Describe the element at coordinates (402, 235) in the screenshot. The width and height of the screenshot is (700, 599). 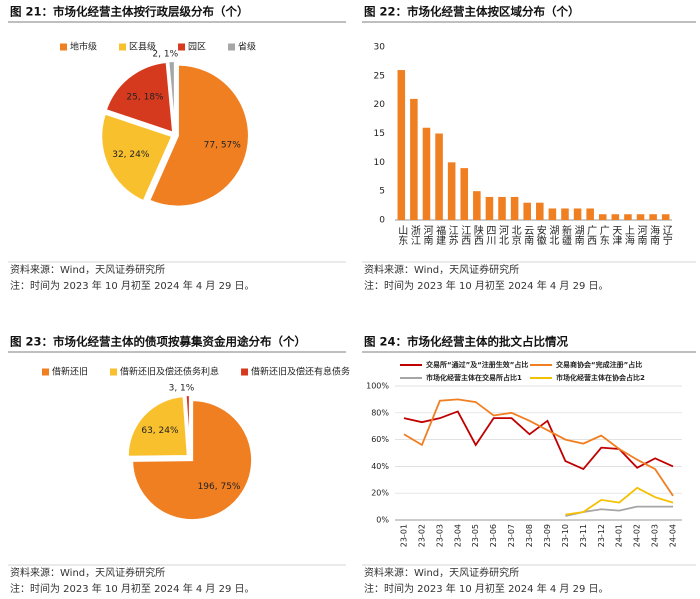
I see `x-tick-label: 山东` at that location.